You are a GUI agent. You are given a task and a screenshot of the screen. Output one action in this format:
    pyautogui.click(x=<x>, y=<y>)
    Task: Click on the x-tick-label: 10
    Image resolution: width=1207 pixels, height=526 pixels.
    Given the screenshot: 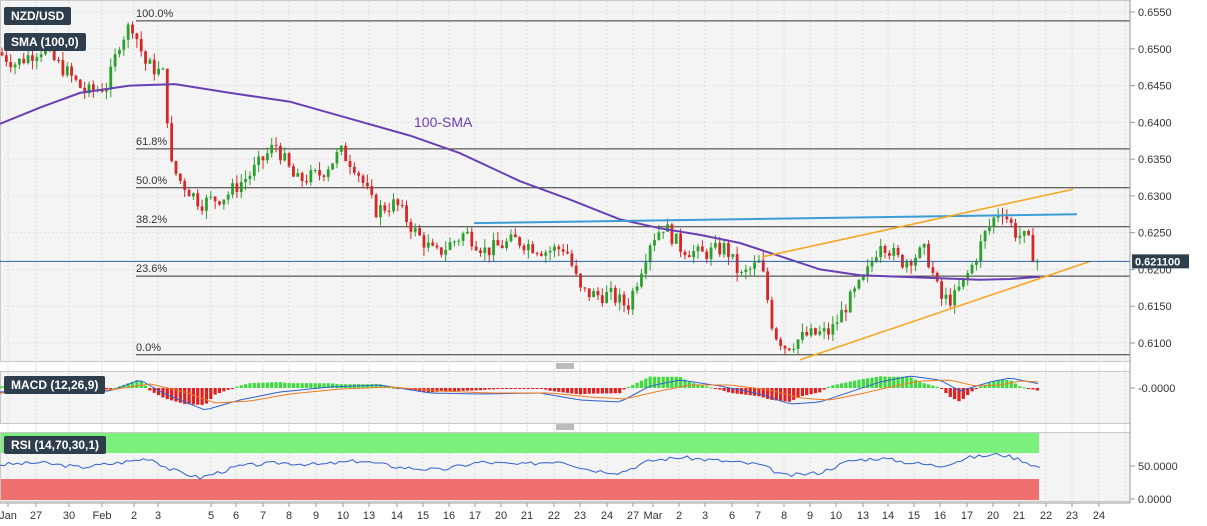 What is the action you would take?
    pyautogui.click(x=836, y=516)
    